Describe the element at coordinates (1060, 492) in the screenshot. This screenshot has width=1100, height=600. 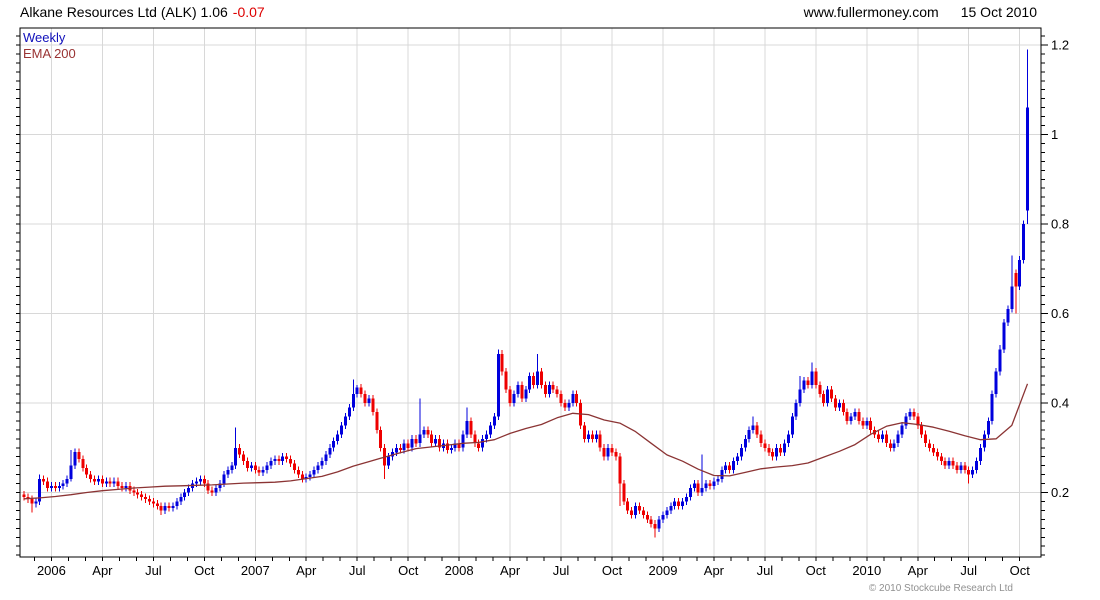
I see `y-axis-label: 0.2` at that location.